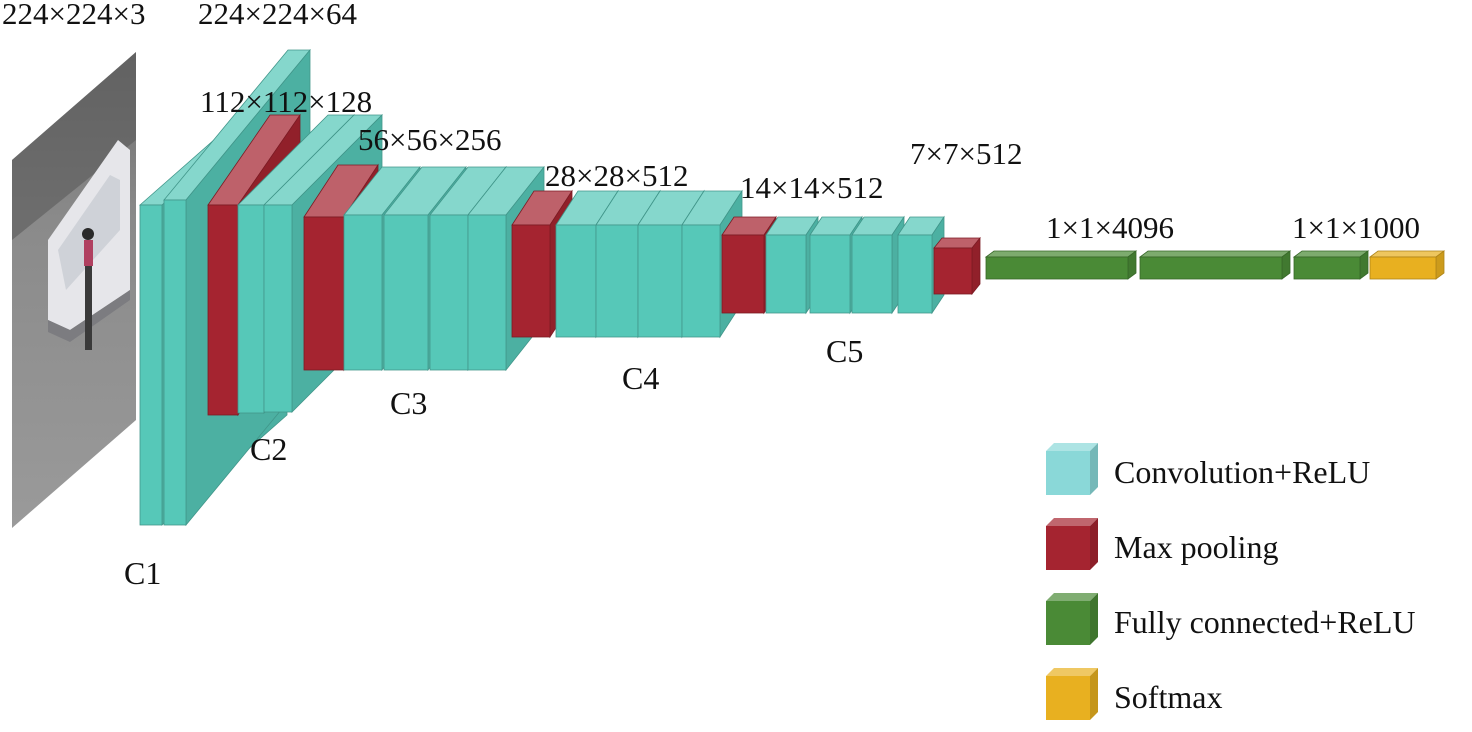 The image size is (1472, 732). I want to click on legend-item-4: Softmax, so click(1134, 694).